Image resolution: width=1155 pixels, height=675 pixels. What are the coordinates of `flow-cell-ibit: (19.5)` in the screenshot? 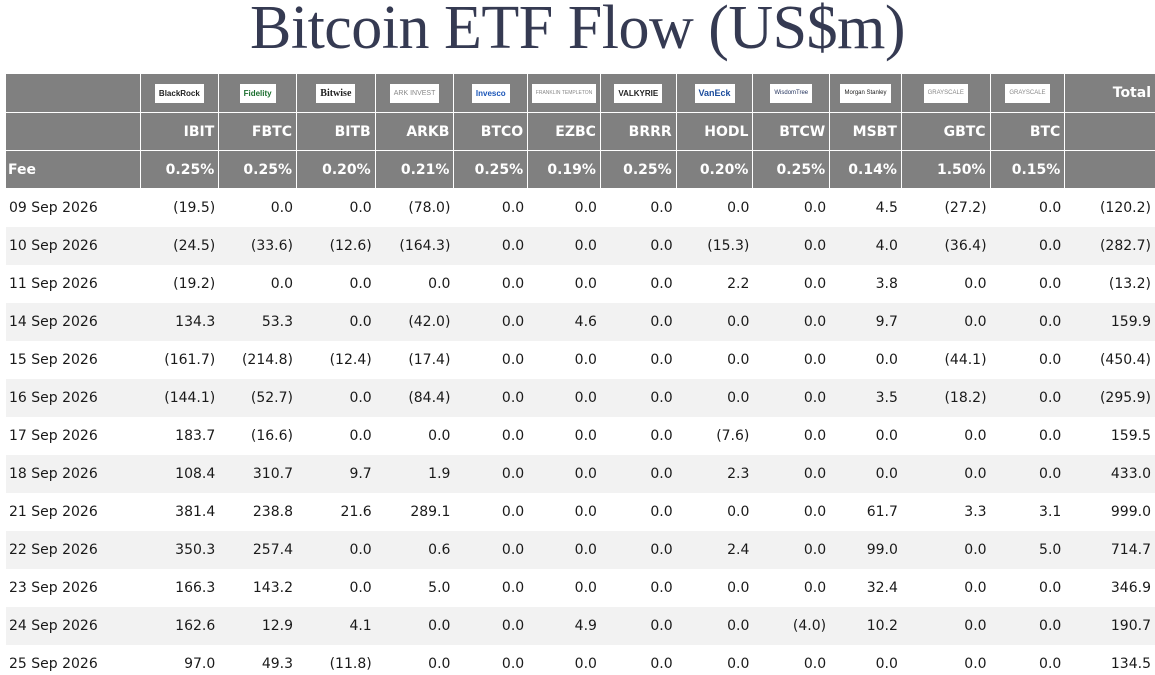 It's located at (194, 208).